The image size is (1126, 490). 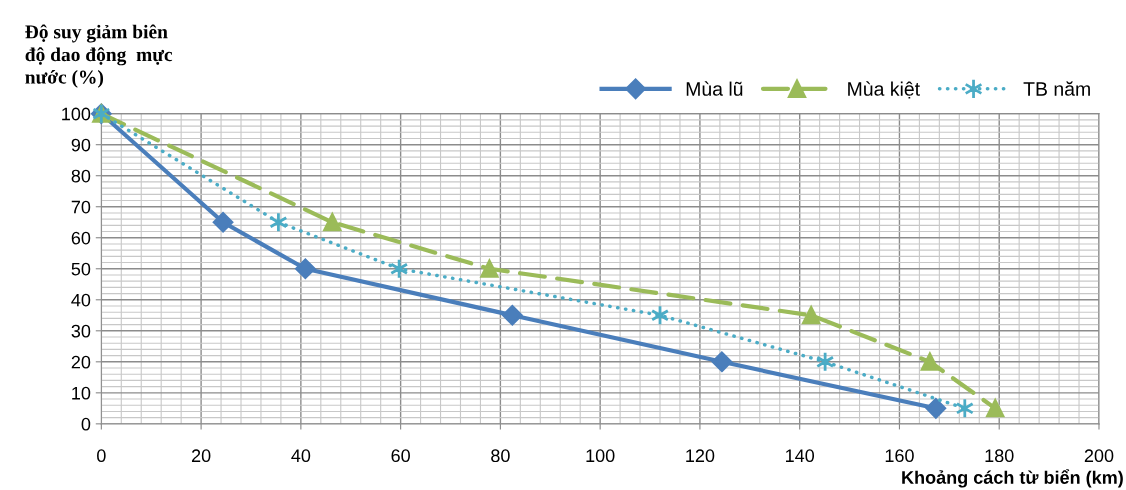 What do you see at coordinates (899, 456) in the screenshot?
I see `x-tick-label: 160` at bounding box center [899, 456].